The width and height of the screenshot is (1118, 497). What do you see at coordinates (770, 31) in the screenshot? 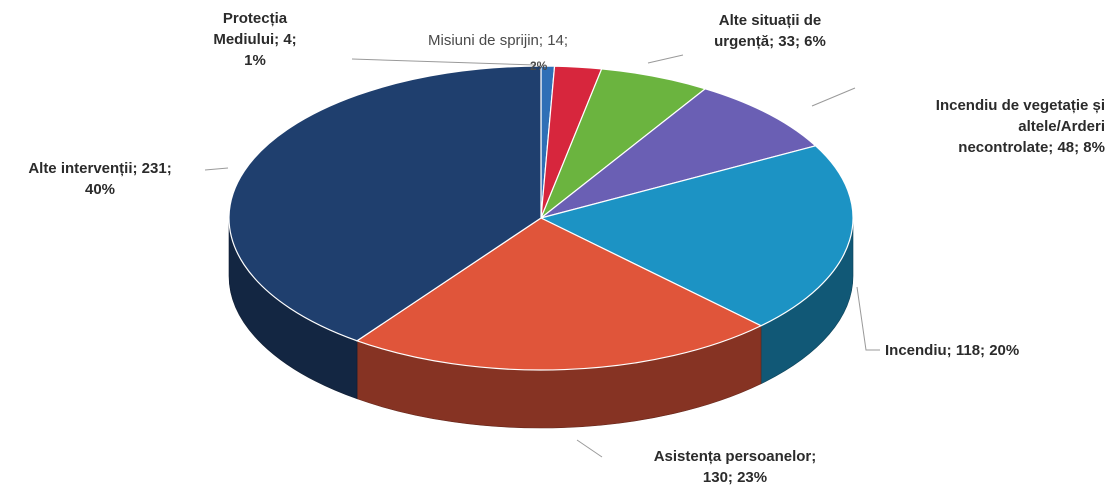
I see `slice-label-alte-situatii: Alte situații de urgență; 33; 6%` at bounding box center [770, 31].